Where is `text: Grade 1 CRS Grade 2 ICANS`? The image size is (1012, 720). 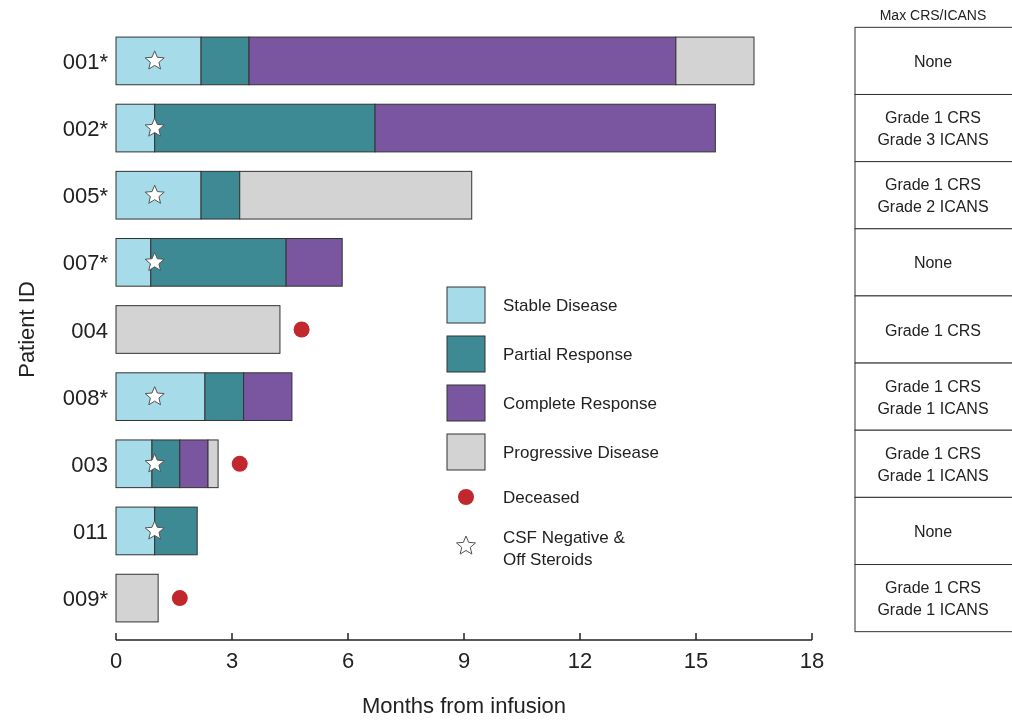
text: Grade 1 CRS Grade 2 ICANS is located at coordinates (933, 196).